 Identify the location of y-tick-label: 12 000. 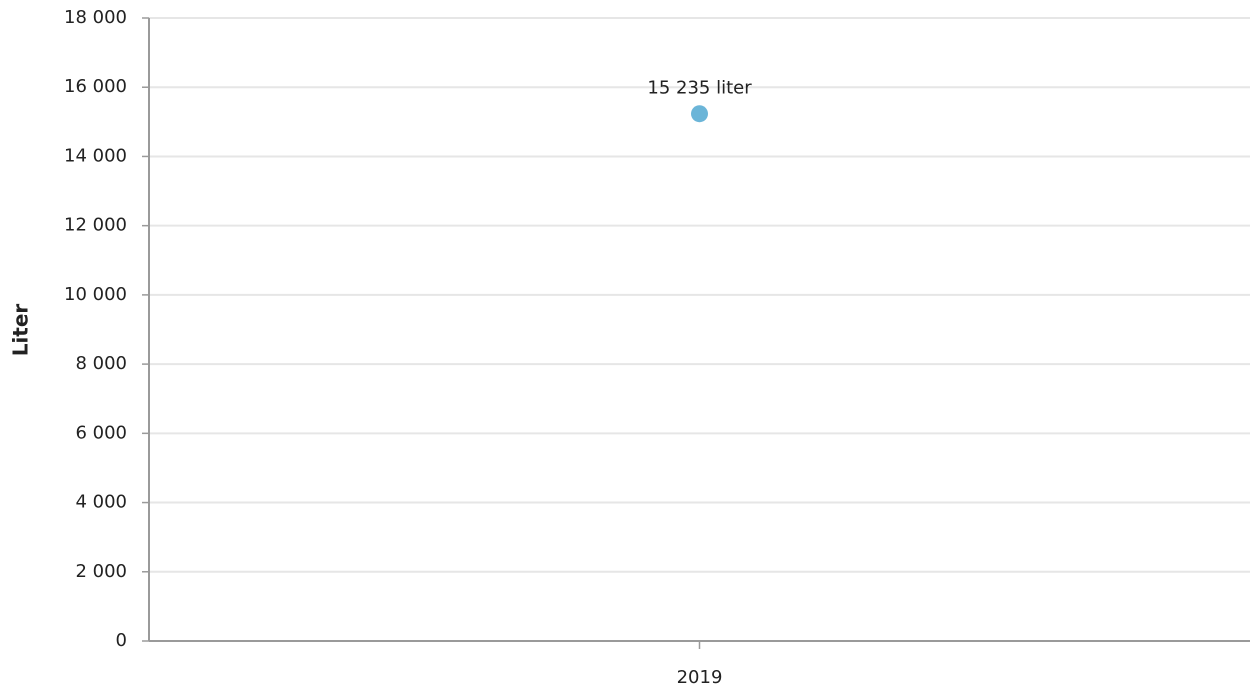
(95, 225).